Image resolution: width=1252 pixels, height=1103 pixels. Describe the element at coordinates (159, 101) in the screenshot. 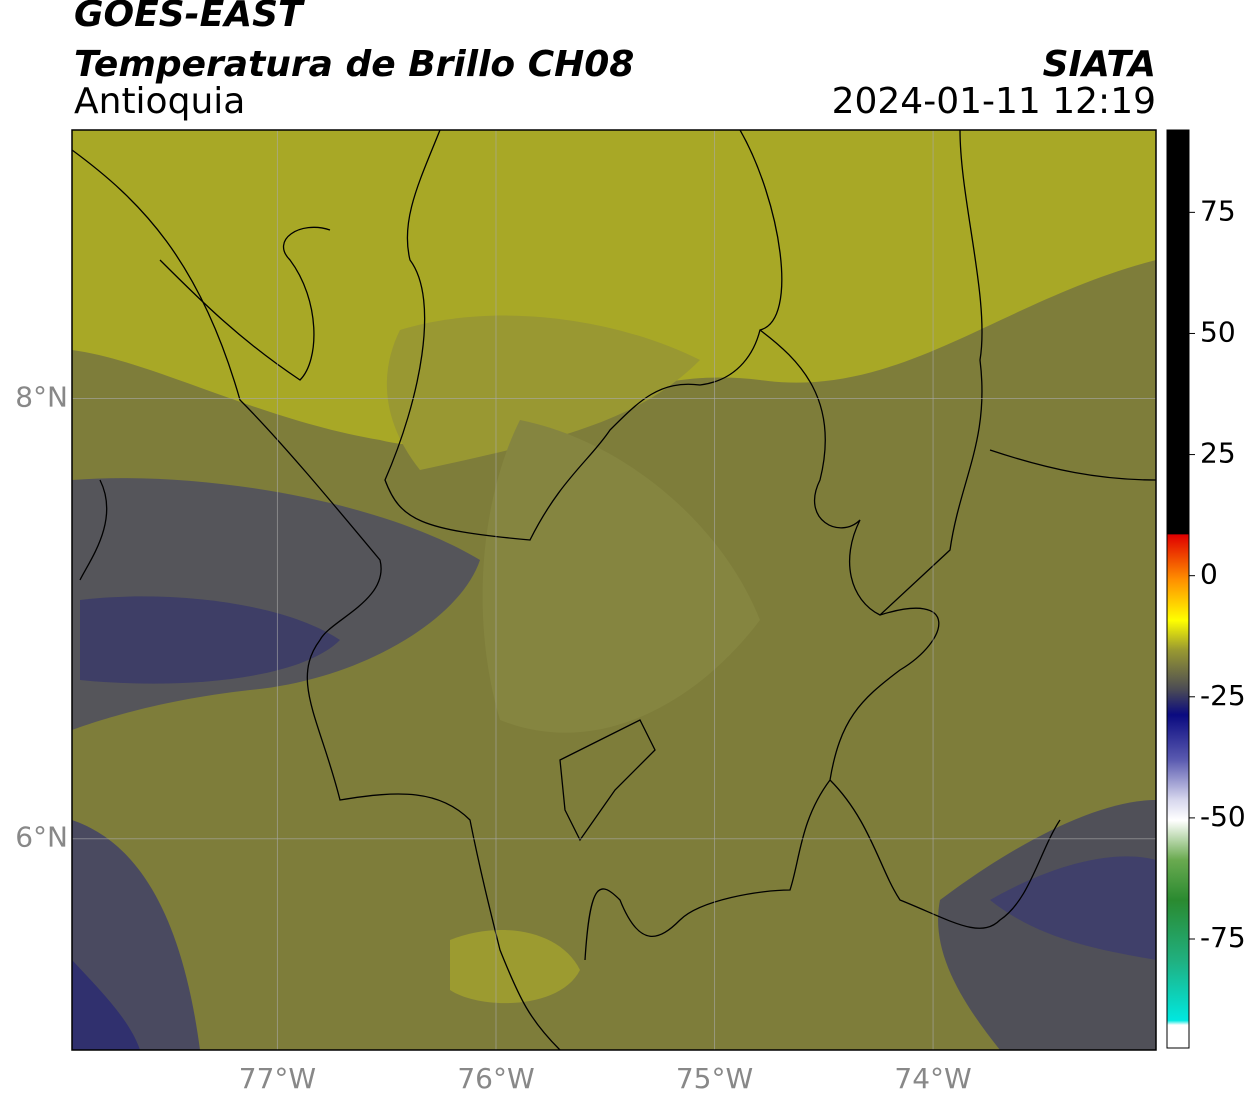

I see `region: Antioquia` at that location.